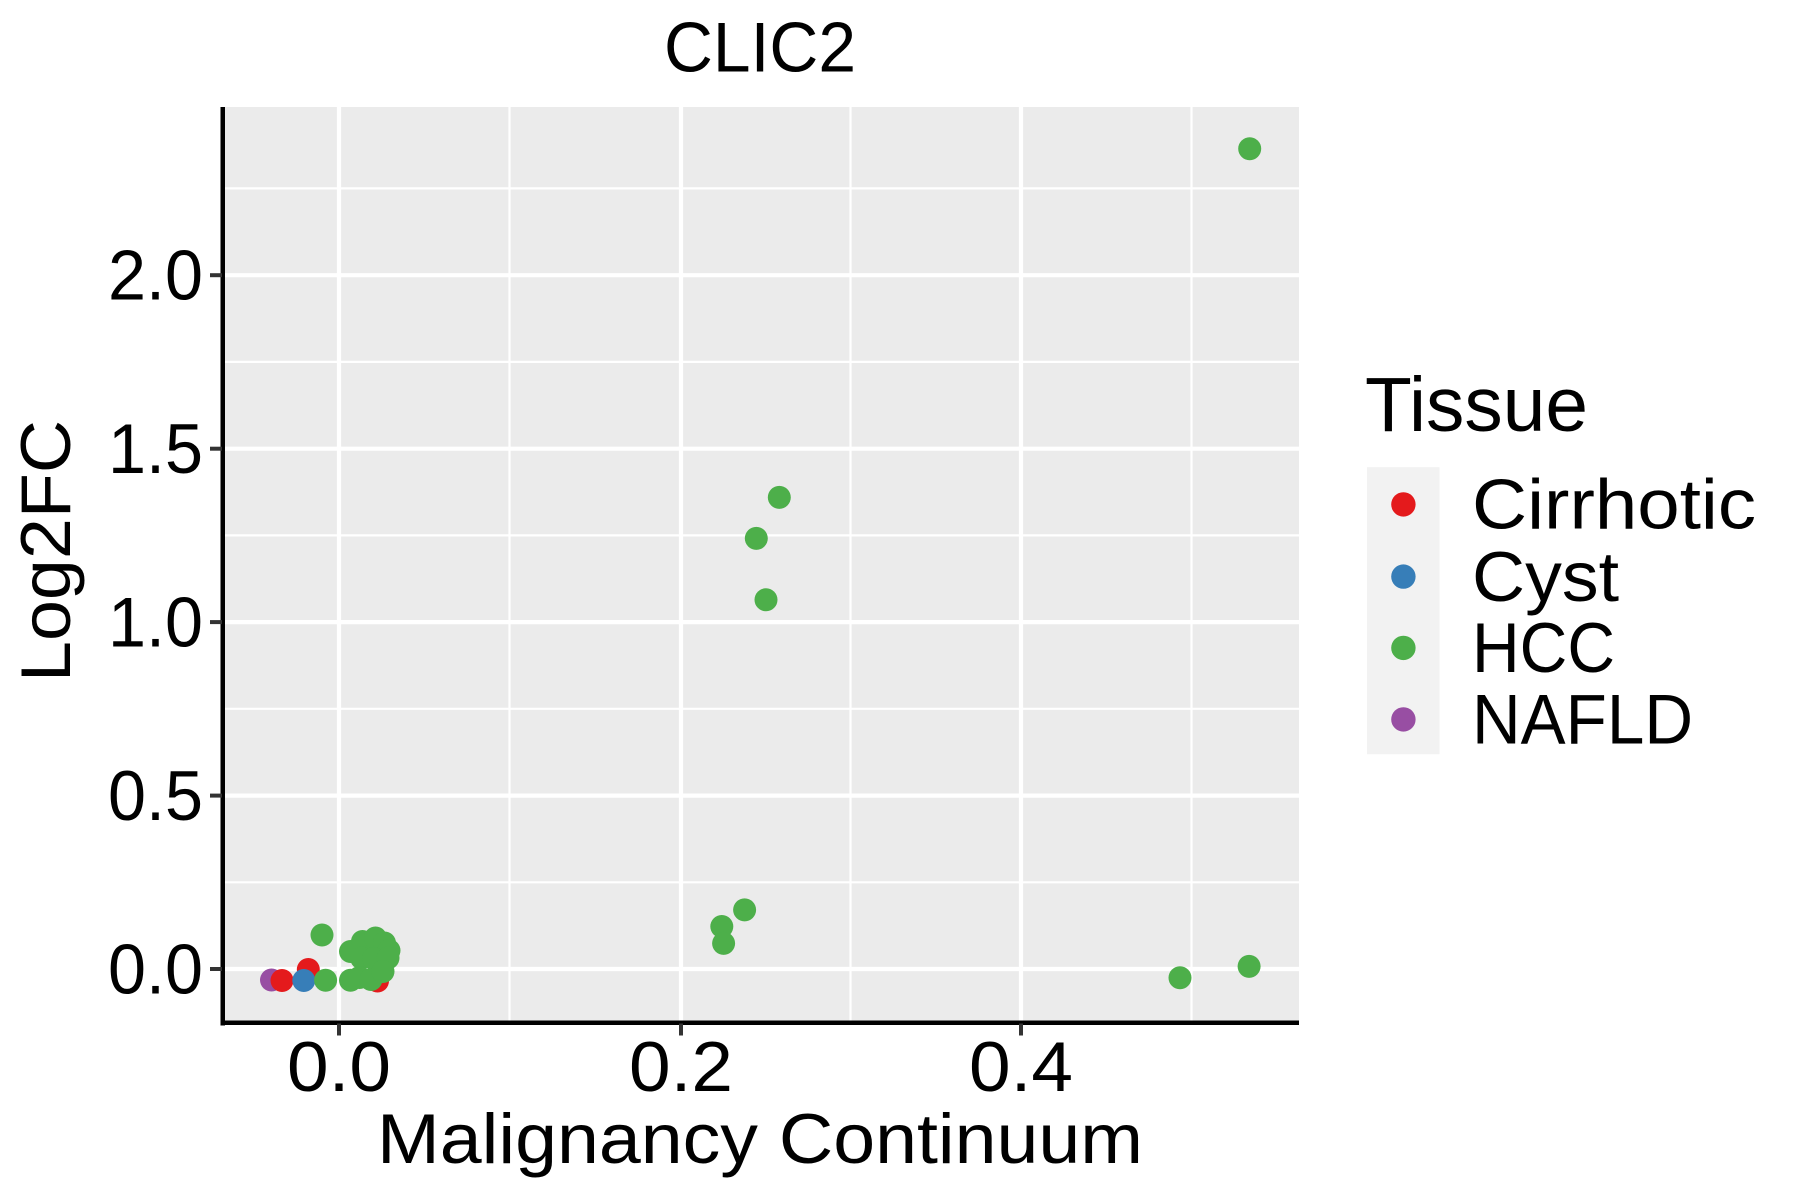  What do you see at coordinates (155, 275) in the screenshot?
I see `svg-text: 2.0` at bounding box center [155, 275].